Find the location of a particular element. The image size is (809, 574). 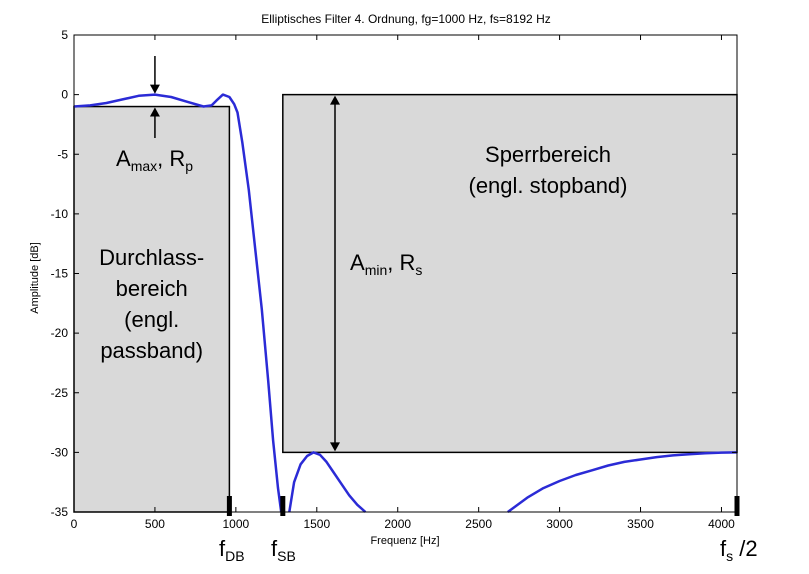

x-tick-label: 4000 is located at coordinates (721, 524).